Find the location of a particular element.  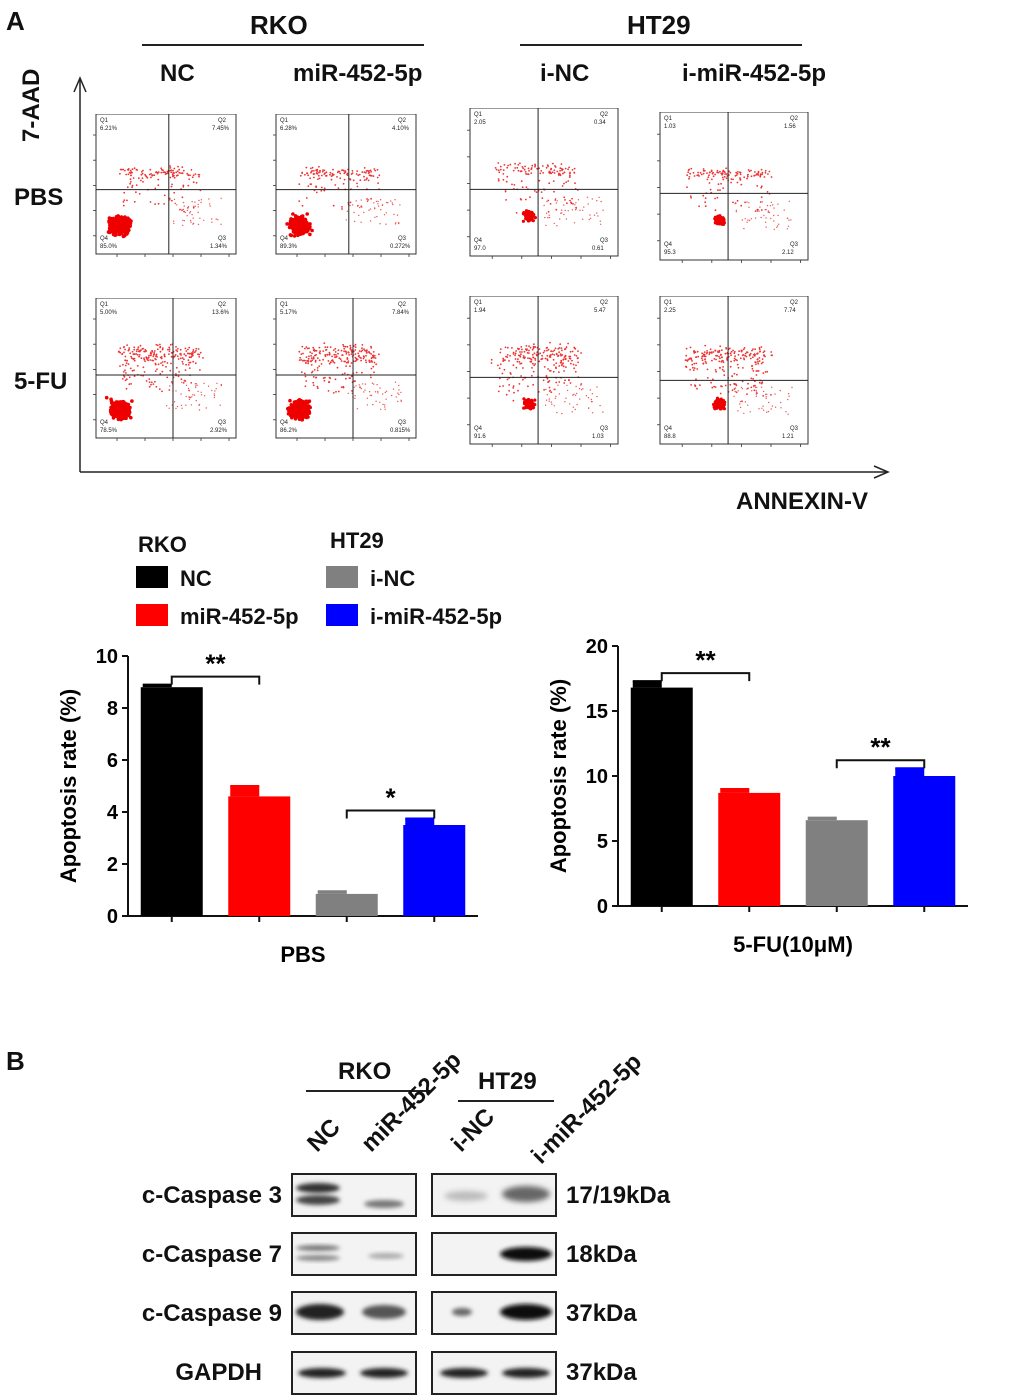

kda-casp3: 17/19kDa is located at coordinates (618, 1195).